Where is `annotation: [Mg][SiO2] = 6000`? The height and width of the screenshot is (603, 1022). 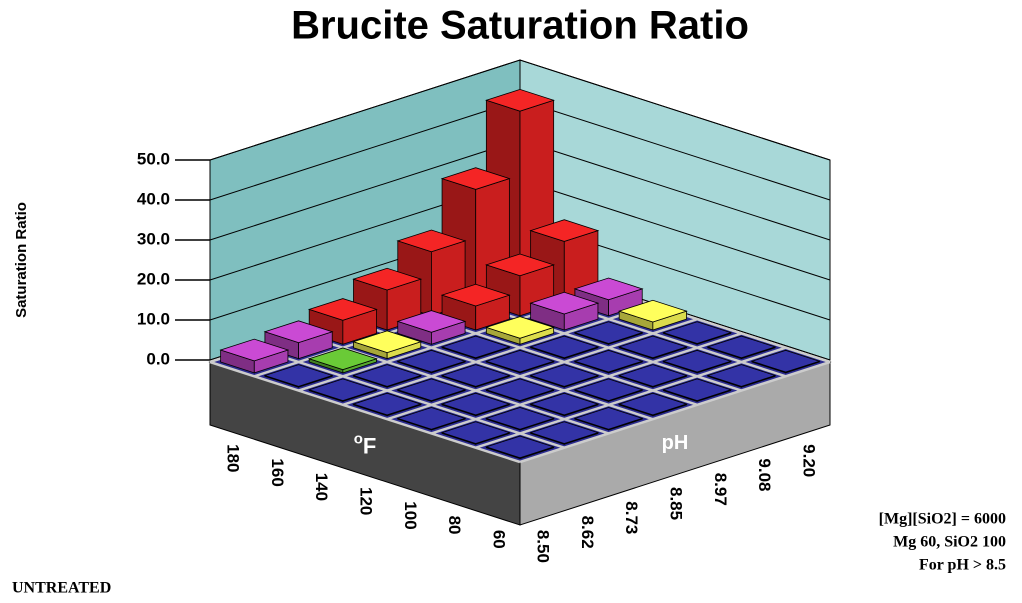 annotation: [Mg][SiO2] = 6000 is located at coordinates (942, 519).